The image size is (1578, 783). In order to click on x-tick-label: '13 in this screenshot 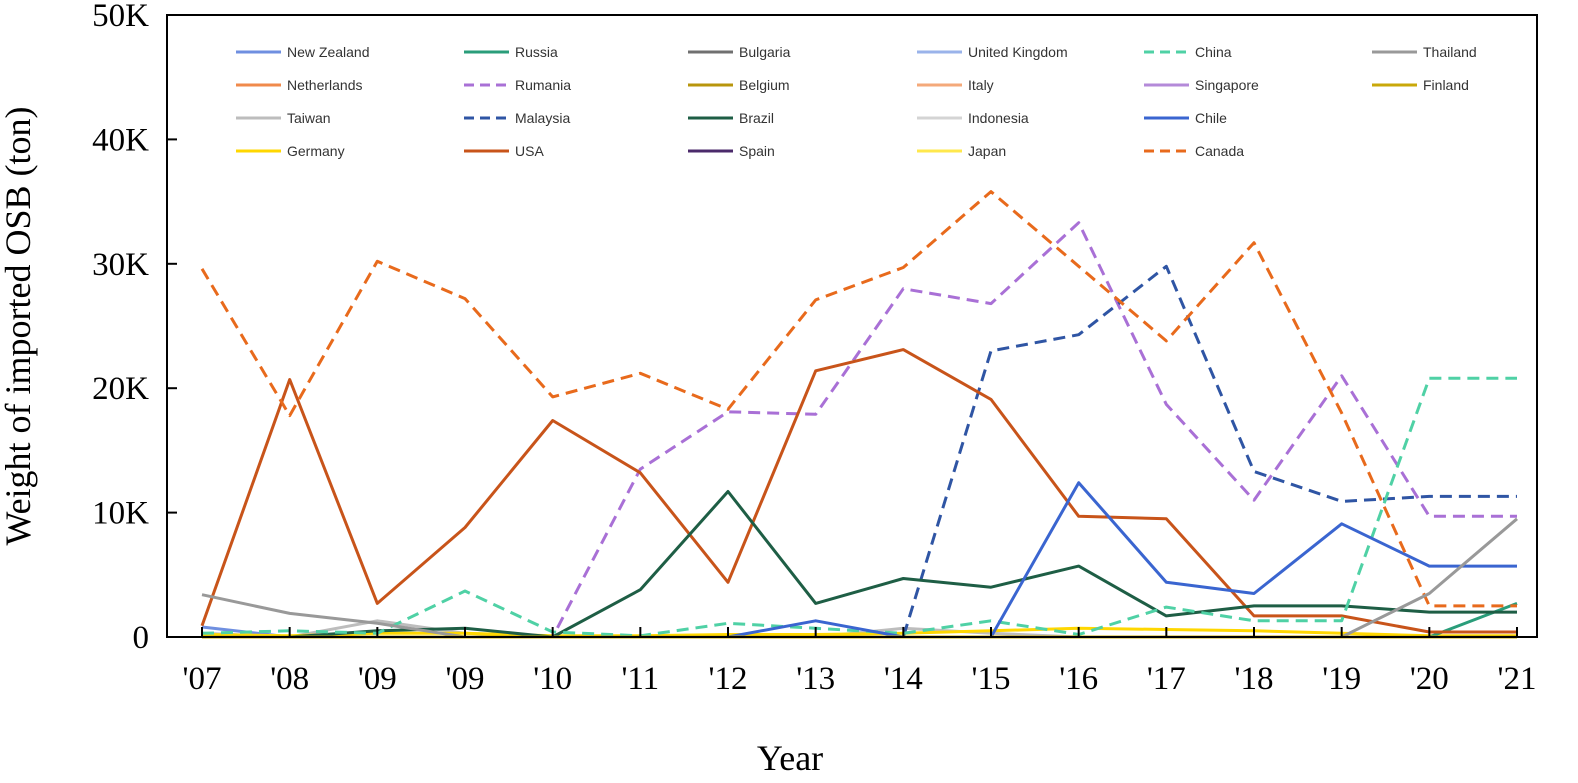, I will do `click(815, 679)`.